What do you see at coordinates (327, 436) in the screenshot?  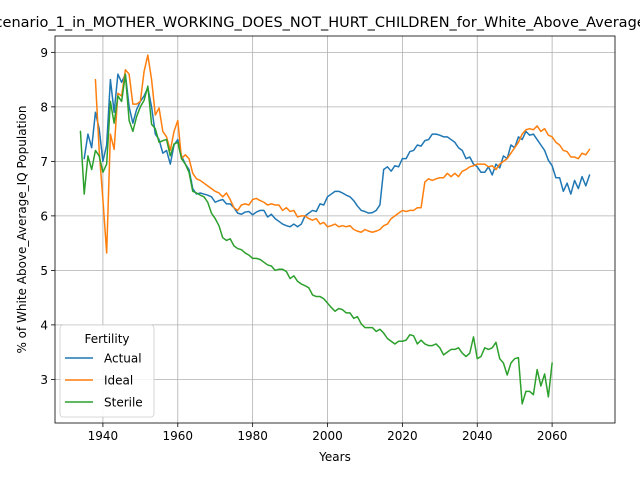 I see `x-tick-label: 2000` at bounding box center [327, 436].